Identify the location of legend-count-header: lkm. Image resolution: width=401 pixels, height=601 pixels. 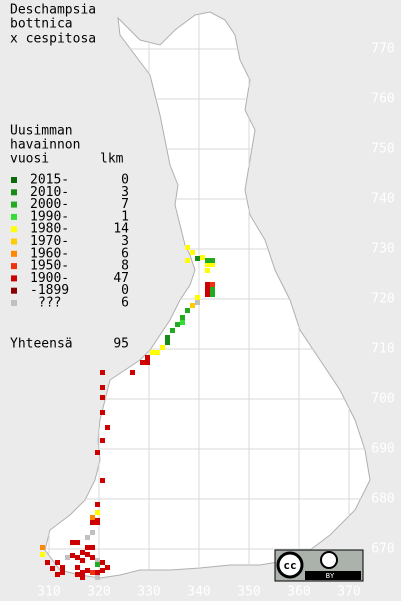
(112, 159).